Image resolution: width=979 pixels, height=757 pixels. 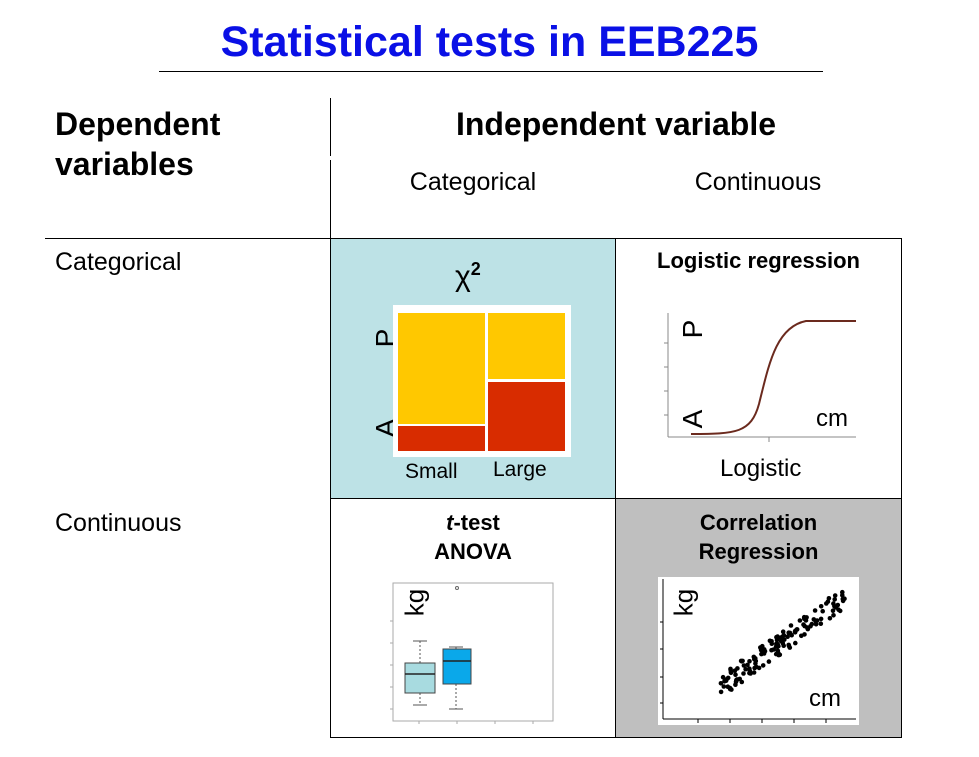 I want to click on header-divider-bottom, so click(x=330, y=199).